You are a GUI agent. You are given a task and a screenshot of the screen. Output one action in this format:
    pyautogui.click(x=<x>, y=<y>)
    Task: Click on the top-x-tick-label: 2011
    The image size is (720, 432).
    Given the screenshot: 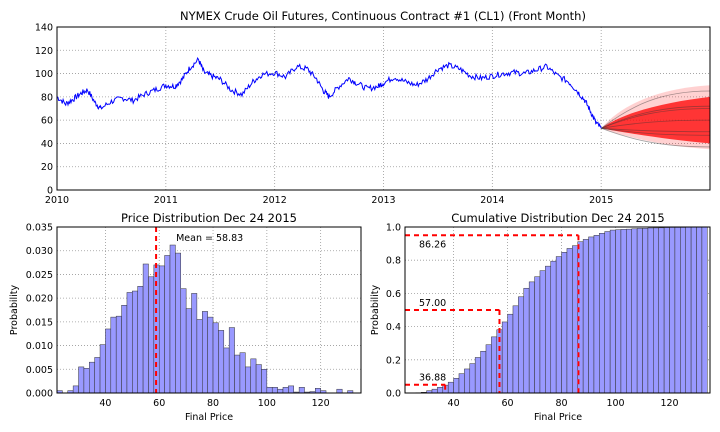 What is the action you would take?
    pyautogui.click(x=166, y=200)
    